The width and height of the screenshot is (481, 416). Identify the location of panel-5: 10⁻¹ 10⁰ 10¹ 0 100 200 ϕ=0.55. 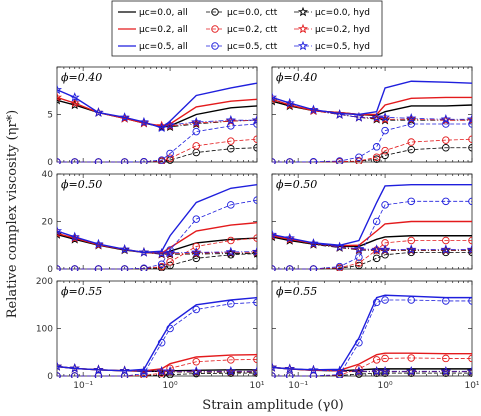
(150, 334).